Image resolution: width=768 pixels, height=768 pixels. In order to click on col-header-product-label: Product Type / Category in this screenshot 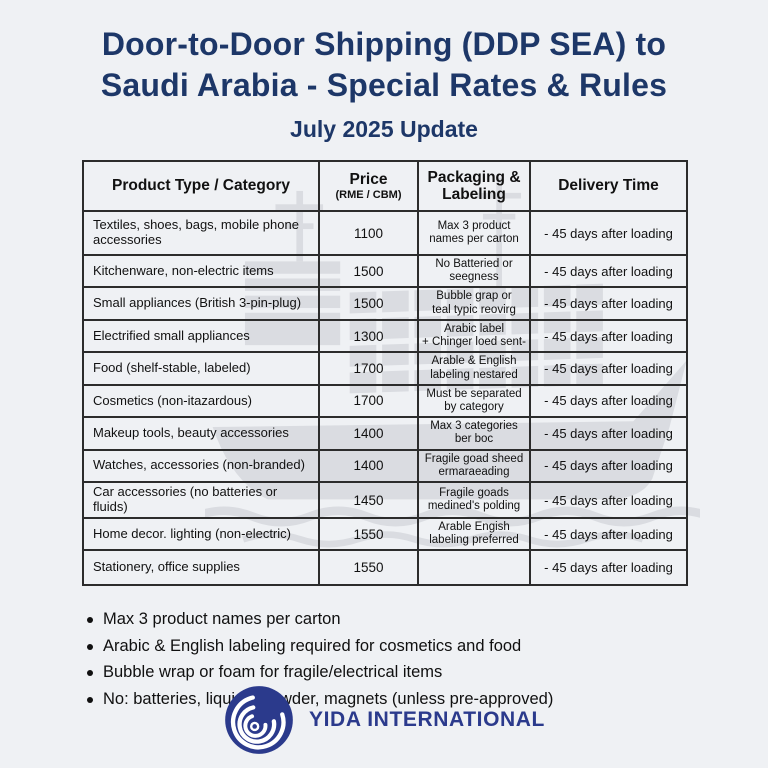, I will do `click(201, 186)`.